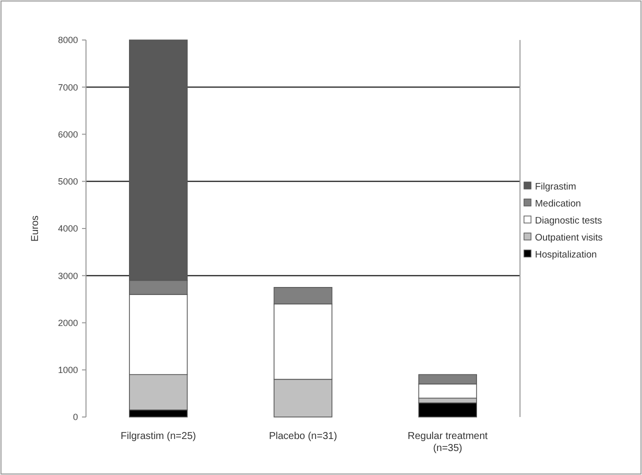  What do you see at coordinates (448, 442) in the screenshot?
I see `x-tick-label: Regular treatment (n=35)` at bounding box center [448, 442].